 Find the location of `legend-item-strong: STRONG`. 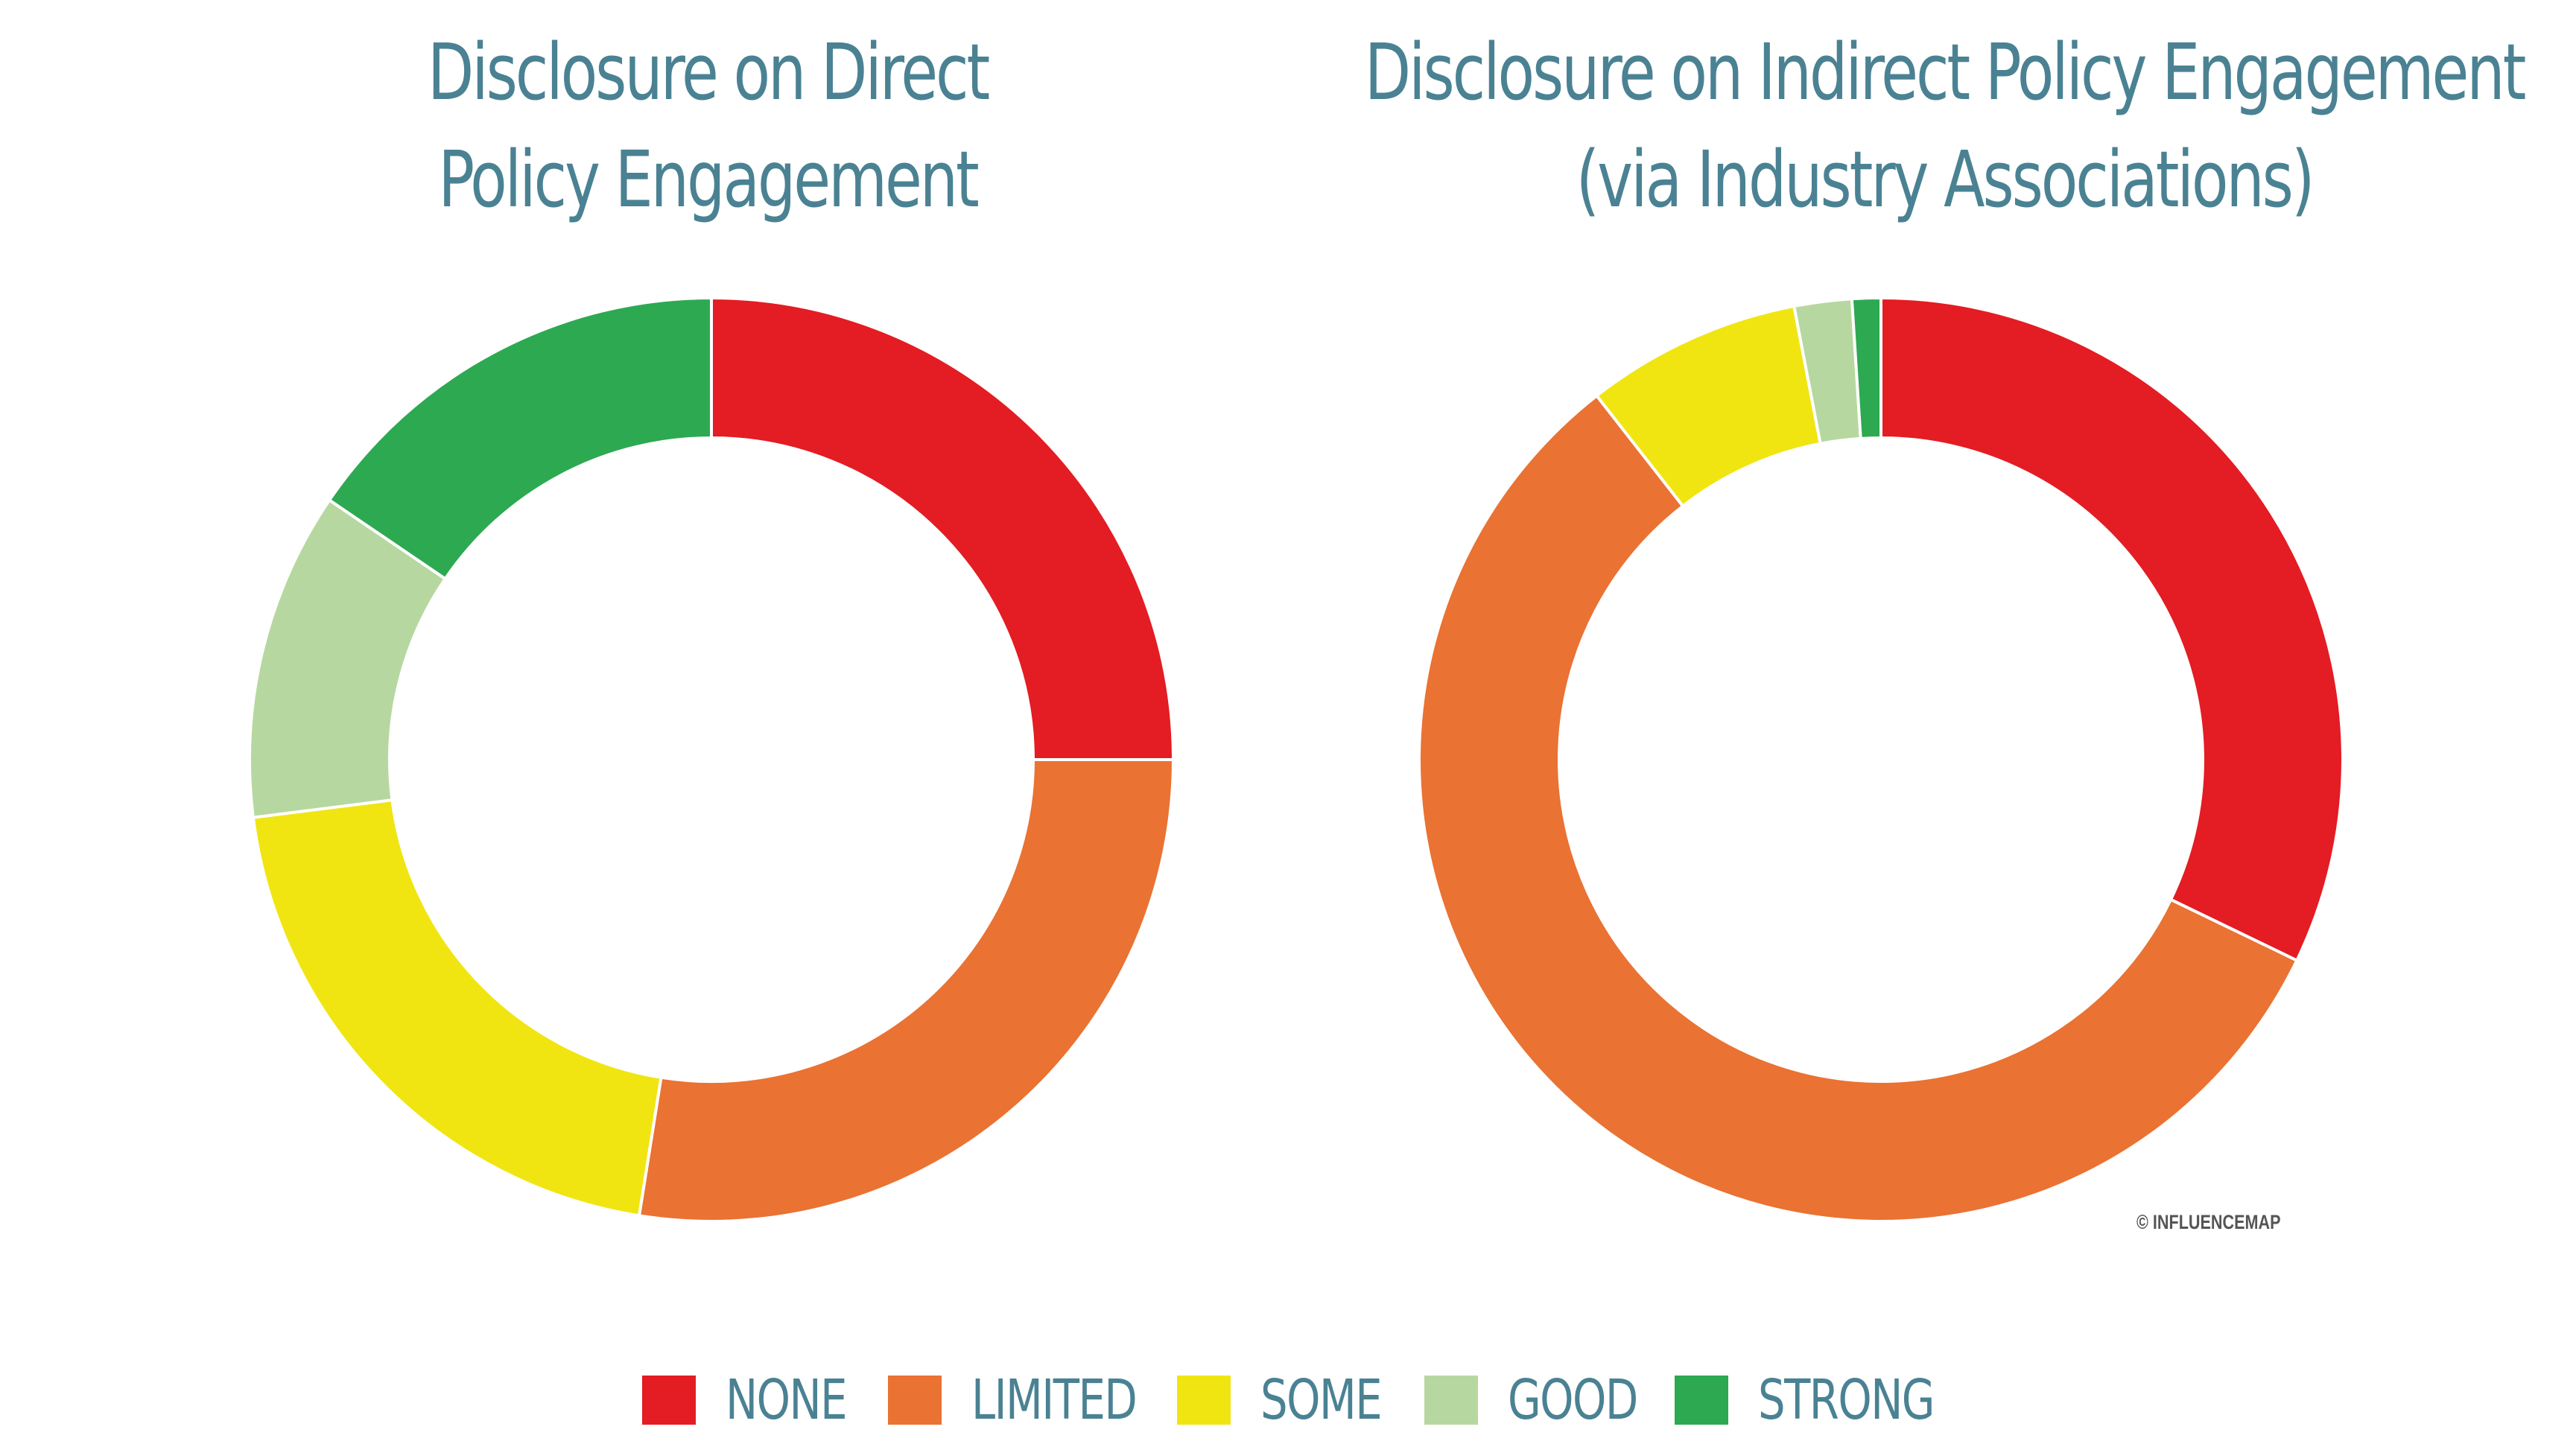

legend-item-strong: STRONG is located at coordinates (1830, 1400).